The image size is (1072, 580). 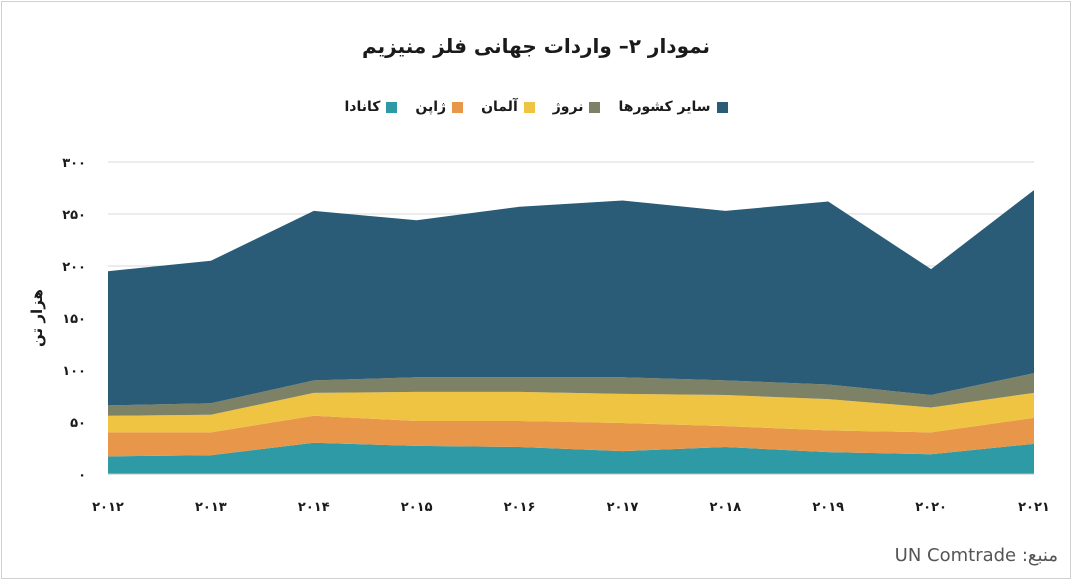 I want to click on y-tick-label: ۵۰, so click(x=78, y=423).